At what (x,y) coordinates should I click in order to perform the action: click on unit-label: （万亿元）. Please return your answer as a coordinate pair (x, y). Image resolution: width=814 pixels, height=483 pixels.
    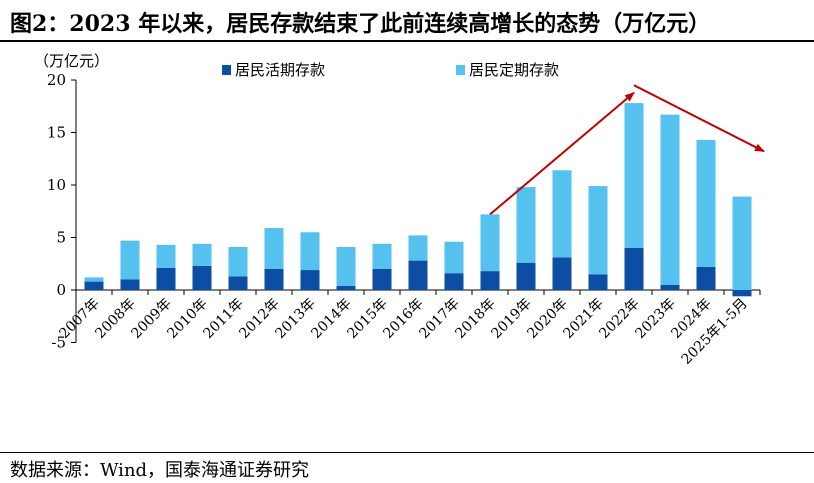
    Looking at the image, I should click on (71, 61).